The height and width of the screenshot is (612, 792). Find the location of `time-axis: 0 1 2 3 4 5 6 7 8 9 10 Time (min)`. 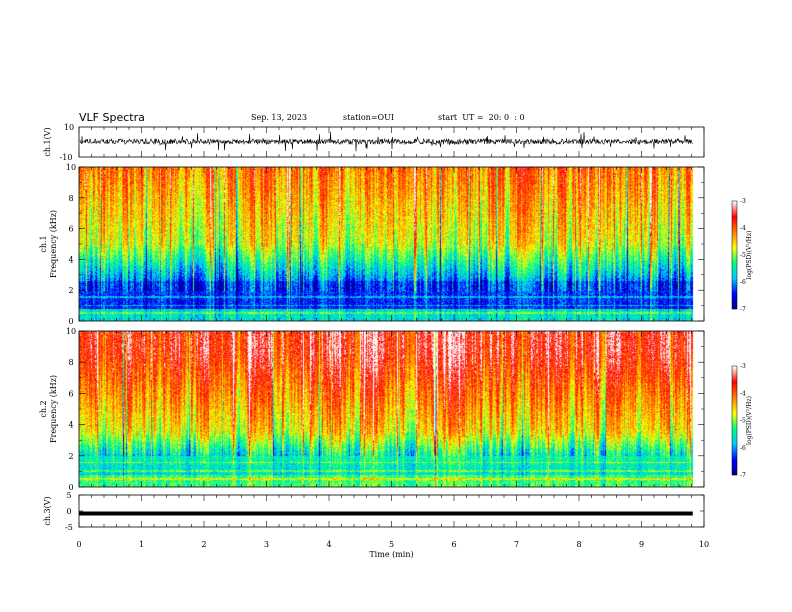

time-axis: 0 1 2 3 4 5 6 7 8 9 10 Time (min) is located at coordinates (392, 549).